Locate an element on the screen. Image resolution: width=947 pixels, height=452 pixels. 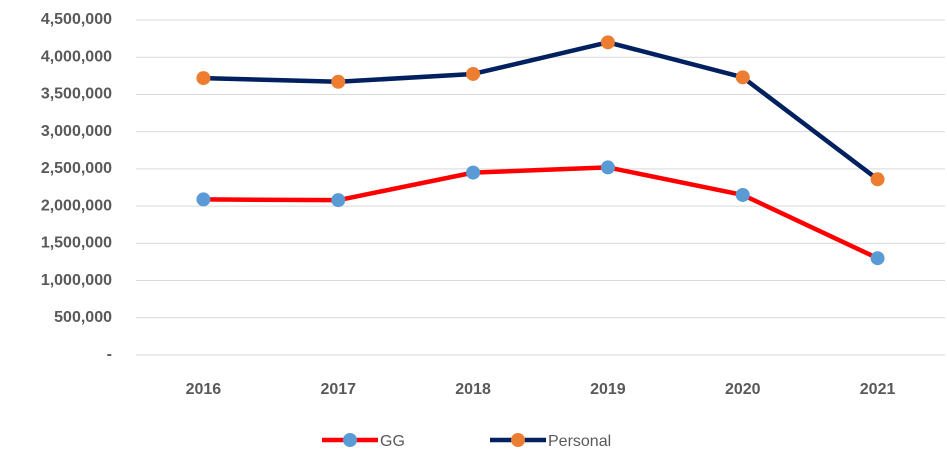
y-tick-label: 1,500,000 is located at coordinates (76, 243).